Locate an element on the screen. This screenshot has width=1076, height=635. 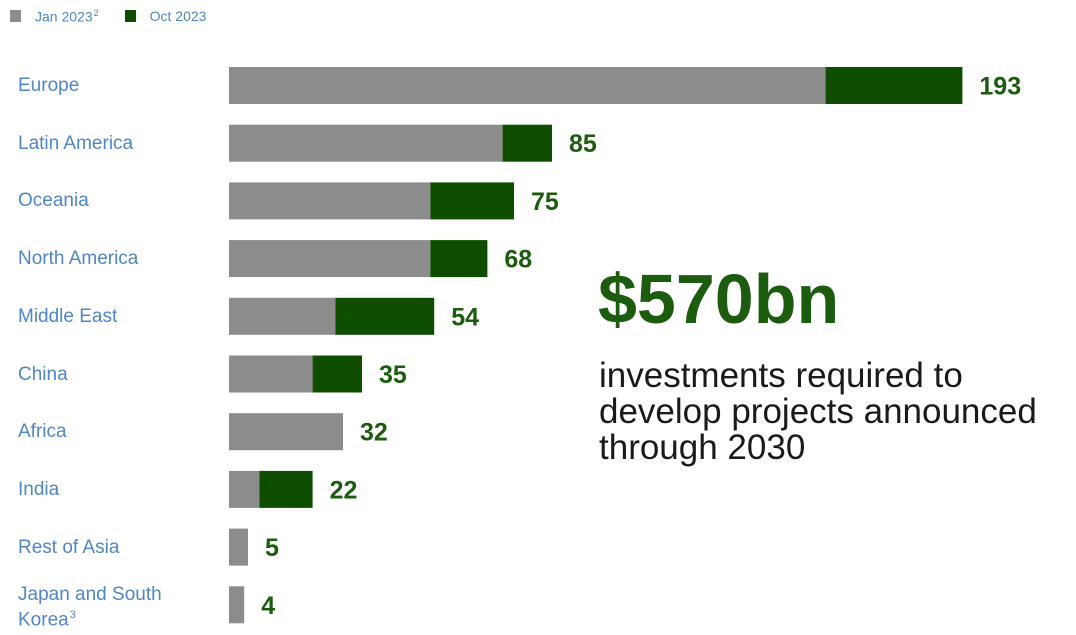
legend-swatch-oct-2023 is located at coordinates (130, 16).